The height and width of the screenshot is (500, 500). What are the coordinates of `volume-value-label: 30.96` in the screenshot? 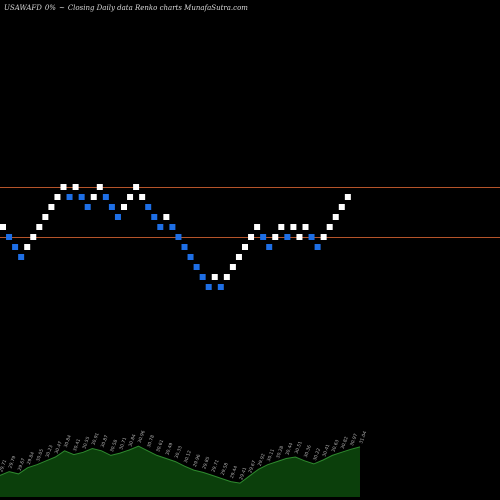 It's located at (142, 437).